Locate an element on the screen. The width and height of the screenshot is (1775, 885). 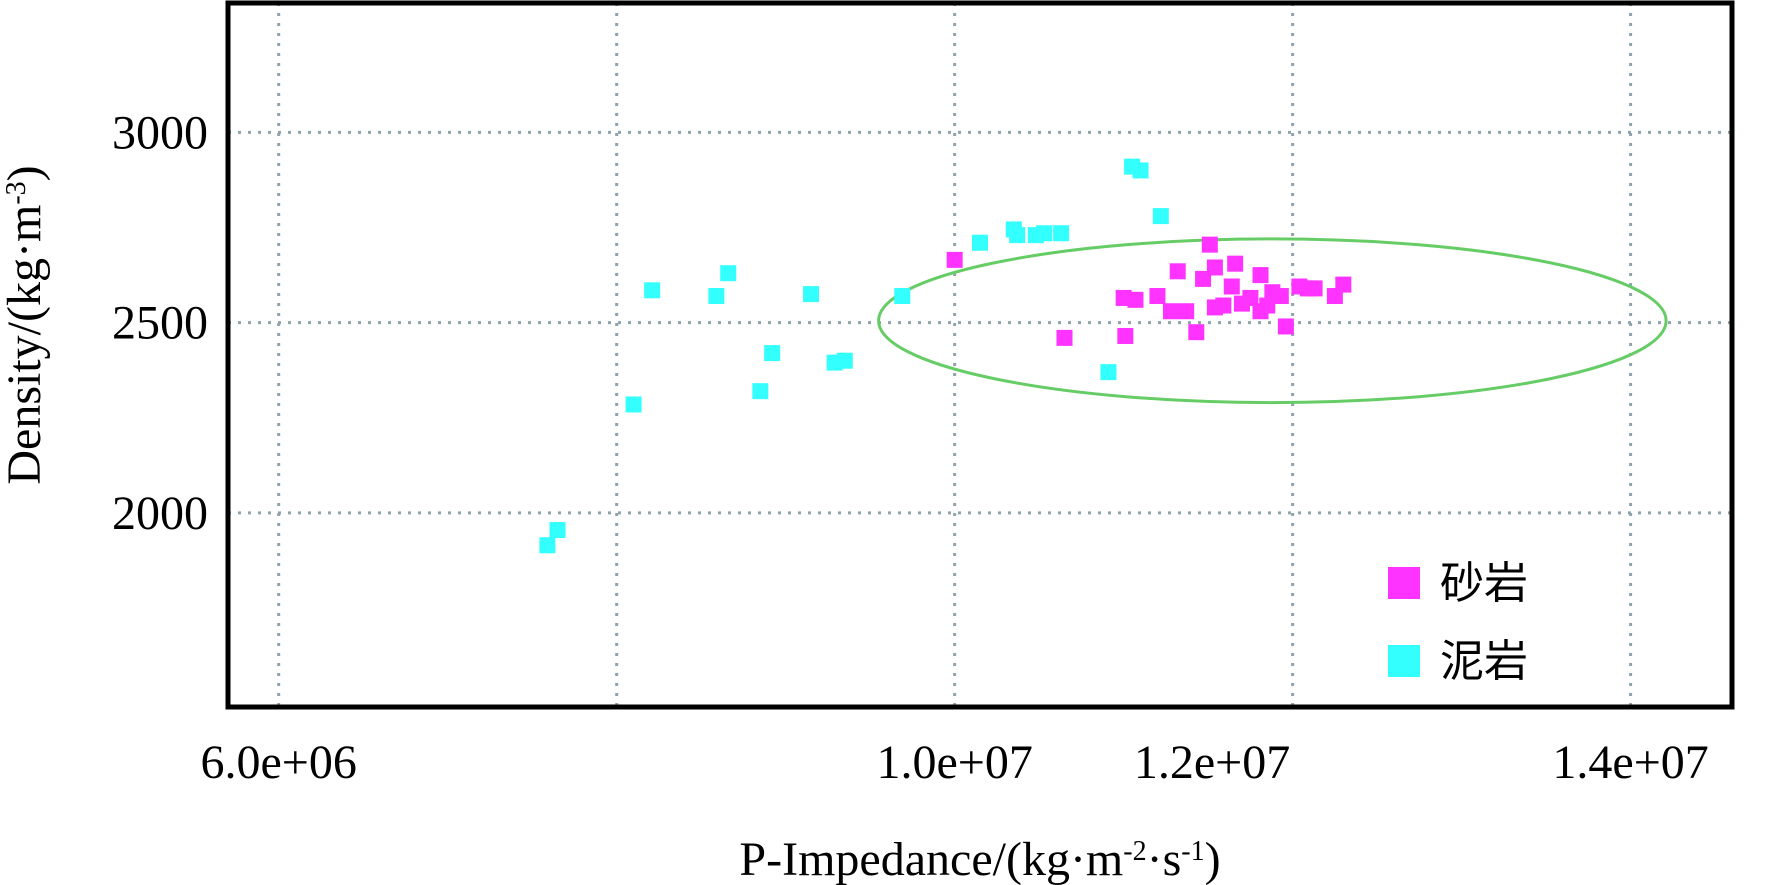
y-tick-label-0: 2000 is located at coordinates (160, 513).